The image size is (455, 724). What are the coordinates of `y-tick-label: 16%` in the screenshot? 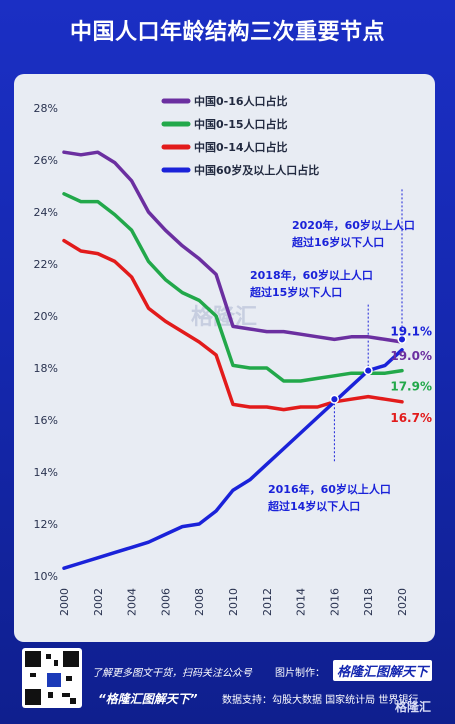 It's located at (46, 420).